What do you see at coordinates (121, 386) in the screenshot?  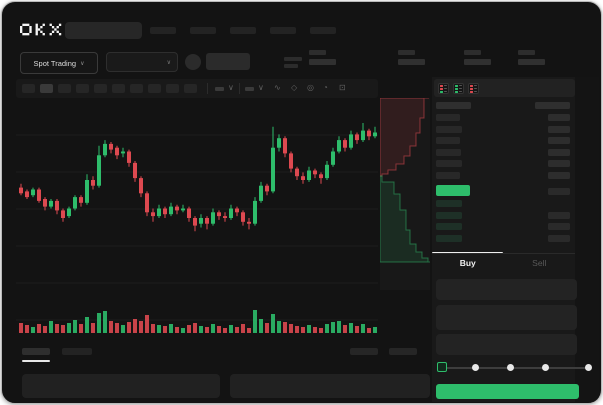 I see `bottom-panel-left` at bounding box center [121, 386].